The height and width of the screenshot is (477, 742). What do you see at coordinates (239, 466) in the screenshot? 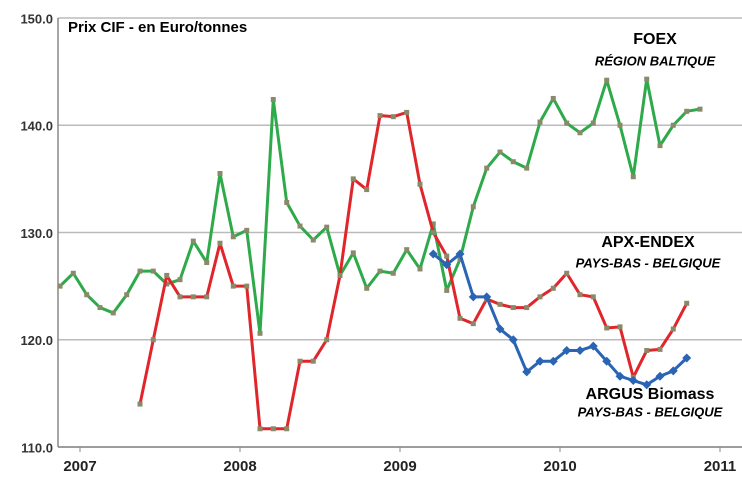
I see `x-tick-label: 2008` at bounding box center [239, 466].